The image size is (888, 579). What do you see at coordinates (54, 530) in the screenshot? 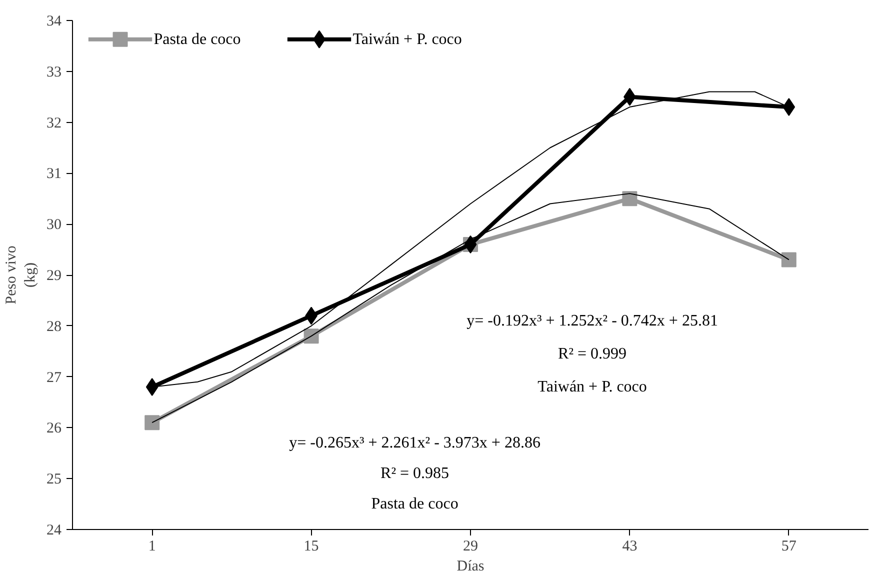
I see `y-tick-label: 24` at bounding box center [54, 530].